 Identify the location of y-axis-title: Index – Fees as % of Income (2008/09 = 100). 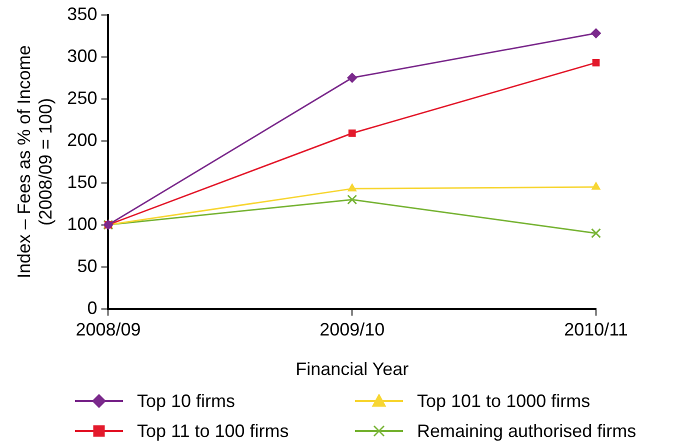
(35, 161).